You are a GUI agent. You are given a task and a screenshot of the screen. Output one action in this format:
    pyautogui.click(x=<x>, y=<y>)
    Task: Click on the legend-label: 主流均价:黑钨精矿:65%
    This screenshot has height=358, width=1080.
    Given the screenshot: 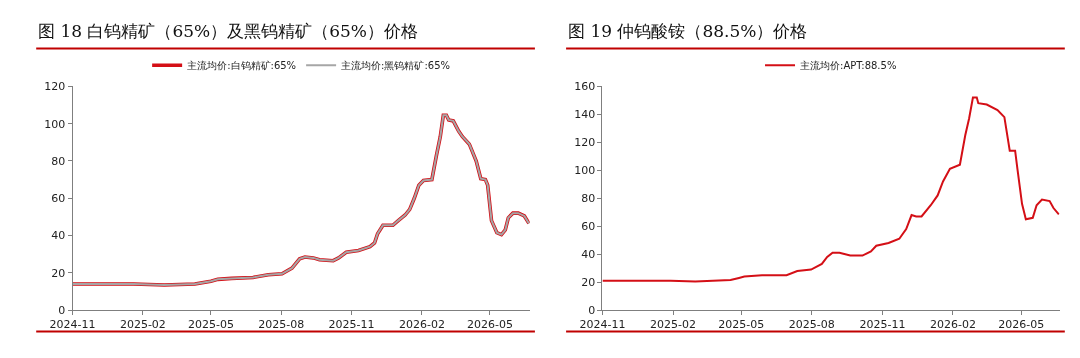 What is the action you would take?
    pyautogui.click(x=396, y=66)
    